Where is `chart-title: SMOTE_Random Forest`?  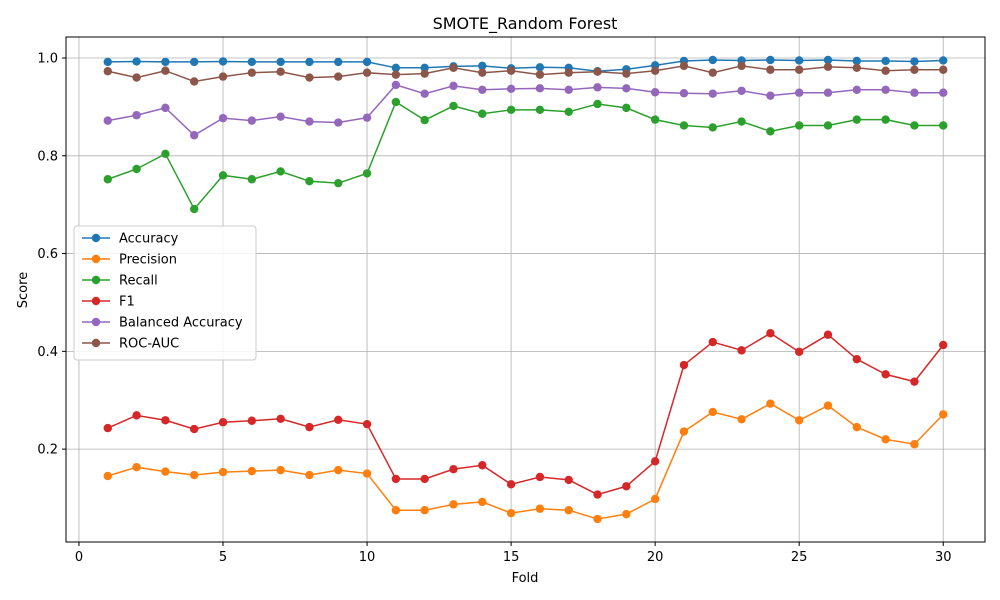
chart-title: SMOTE_Random Forest is located at coordinates (525, 24).